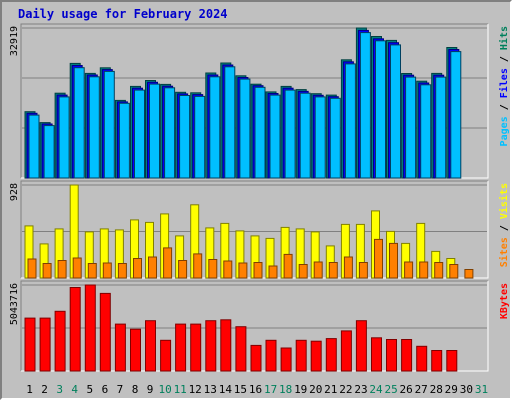 This screenshot has height=400, width=512. What do you see at coordinates (210, 389) in the screenshot?
I see `x-tick-label-day-13: 13` at bounding box center [210, 389].